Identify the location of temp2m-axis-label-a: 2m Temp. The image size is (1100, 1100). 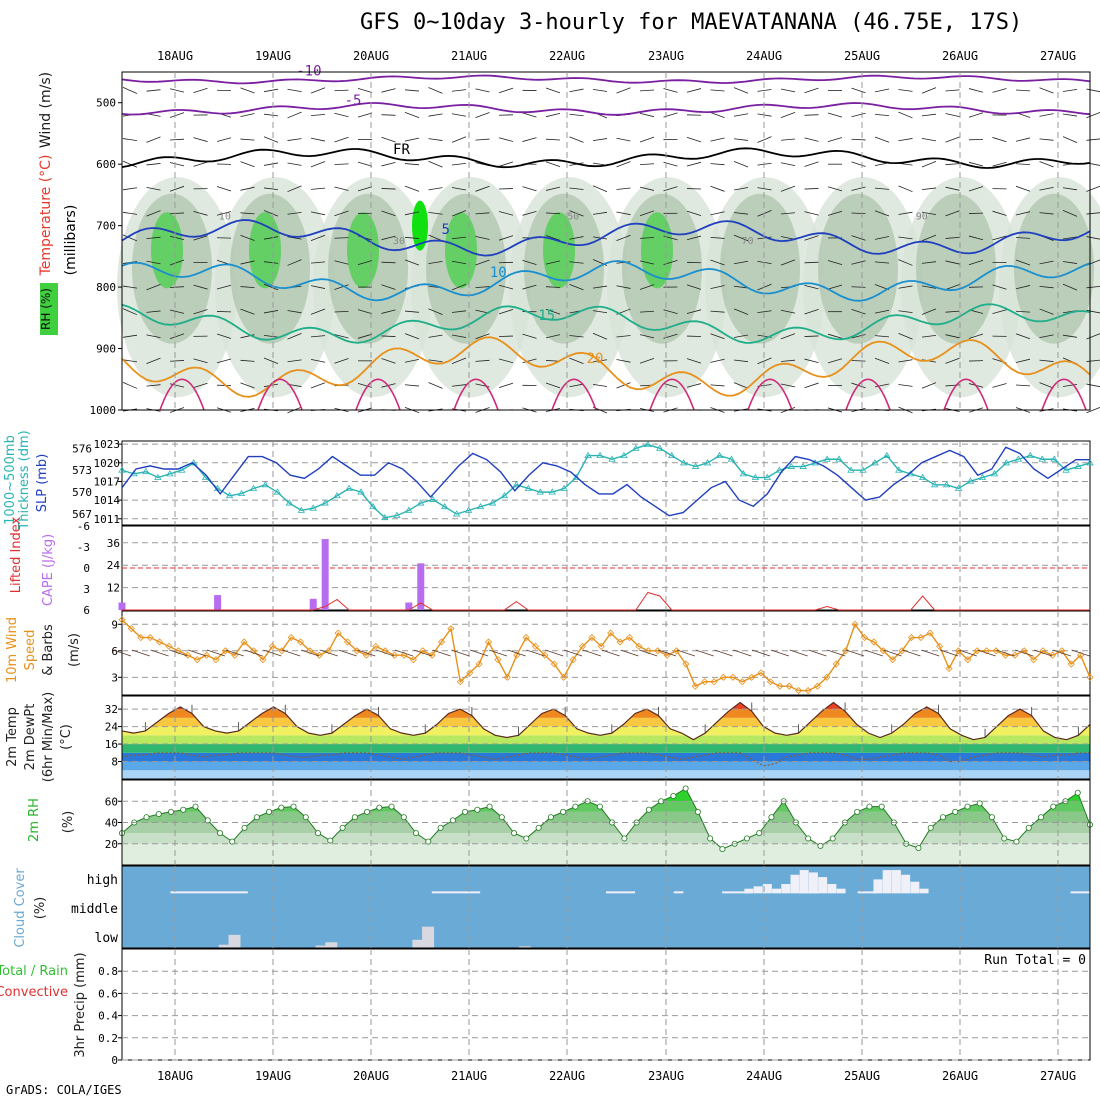
(12, 737).